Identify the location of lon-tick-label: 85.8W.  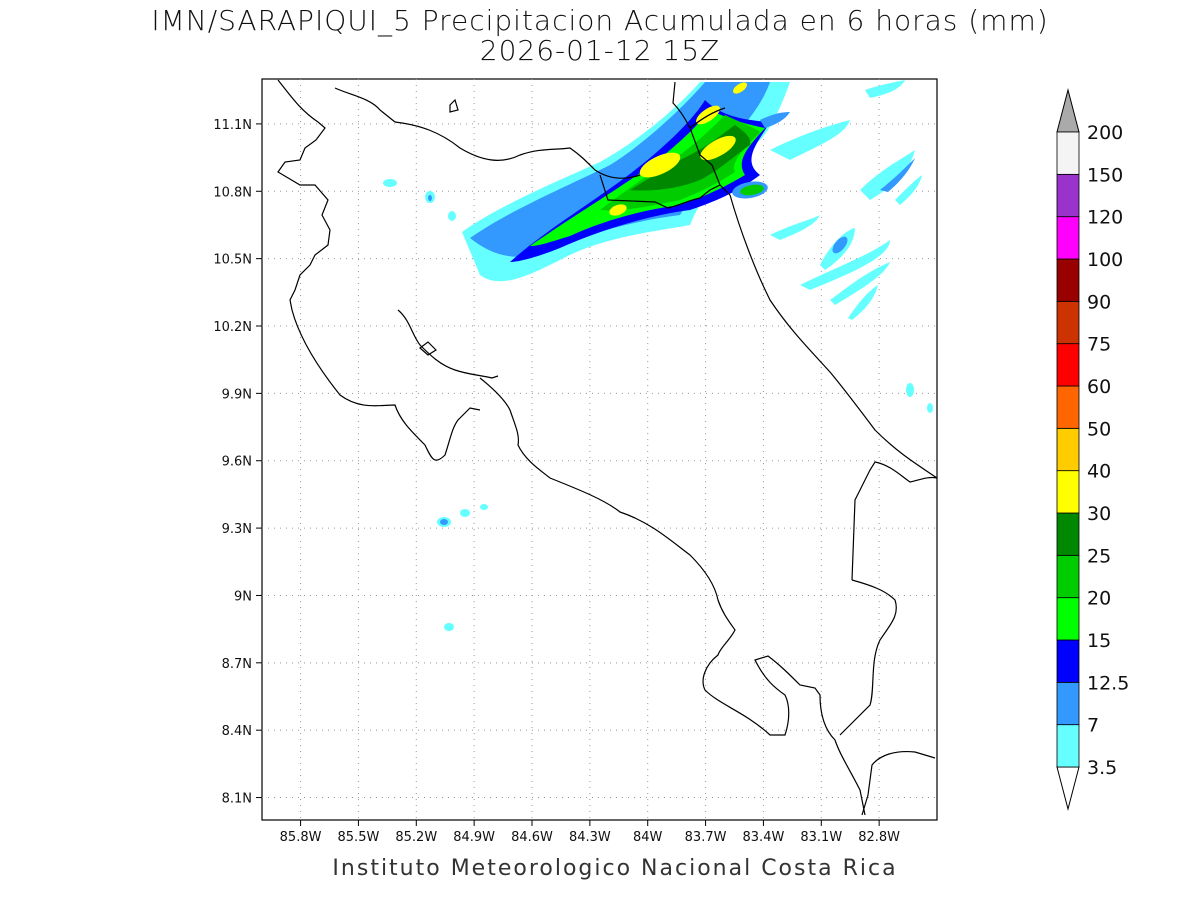
(301, 837).